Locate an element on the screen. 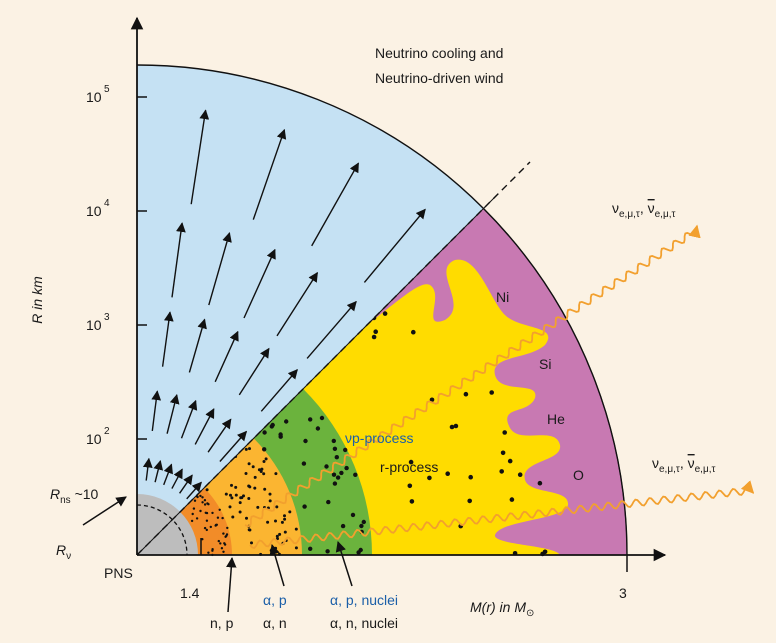 This screenshot has height=643, width=776. top-note-line1: Neutrino cooling and is located at coordinates (439, 53).